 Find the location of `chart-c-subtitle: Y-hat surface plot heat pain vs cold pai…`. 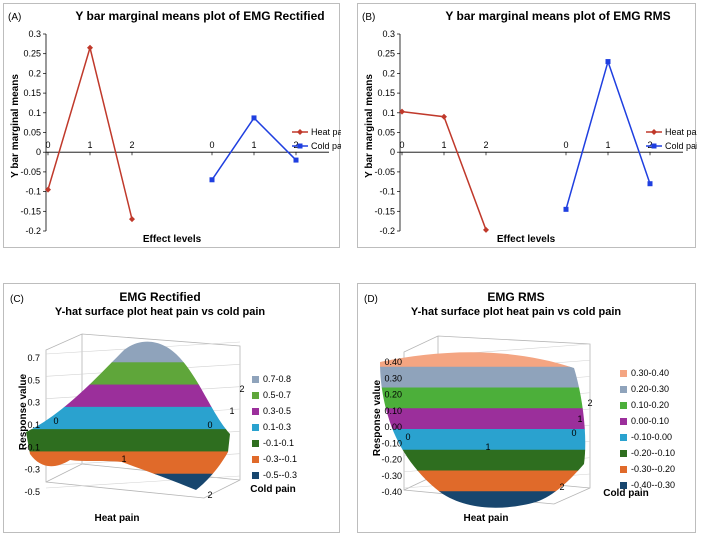

chart-c-subtitle: Y-hat surface plot heat pain vs cold pai… is located at coordinates (160, 312).